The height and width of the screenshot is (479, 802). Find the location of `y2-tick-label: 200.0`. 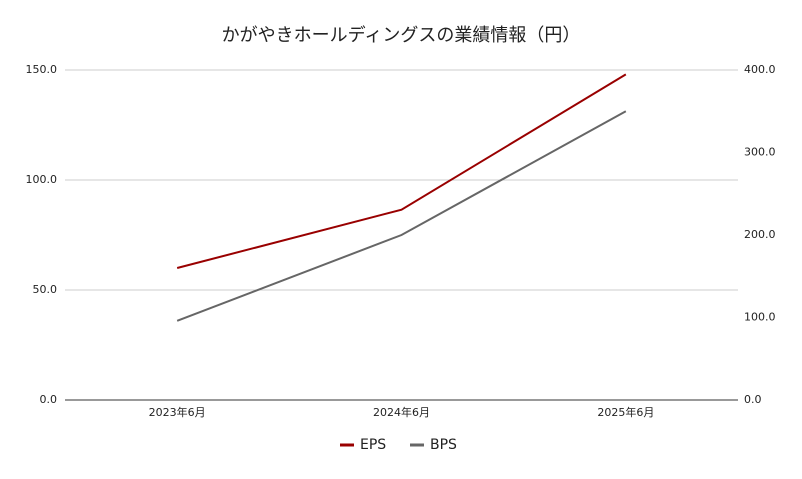

y2-tick-label: 200.0 is located at coordinates (760, 234).